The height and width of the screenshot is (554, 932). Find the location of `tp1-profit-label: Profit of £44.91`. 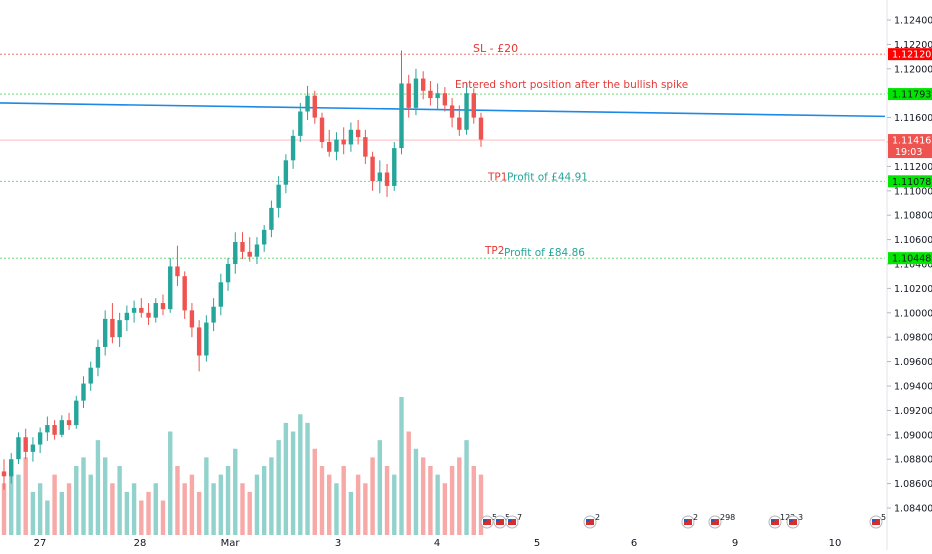

tp1-profit-label: Profit of £44.91 is located at coordinates (547, 177).